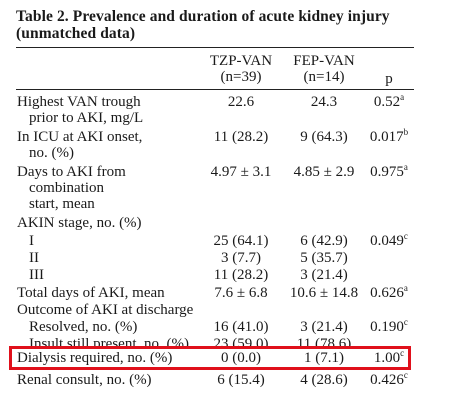 The image size is (455, 413). Describe the element at coordinates (241, 380) in the screenshot. I see `cell-tzp-van: 6 (15.4)` at that location.